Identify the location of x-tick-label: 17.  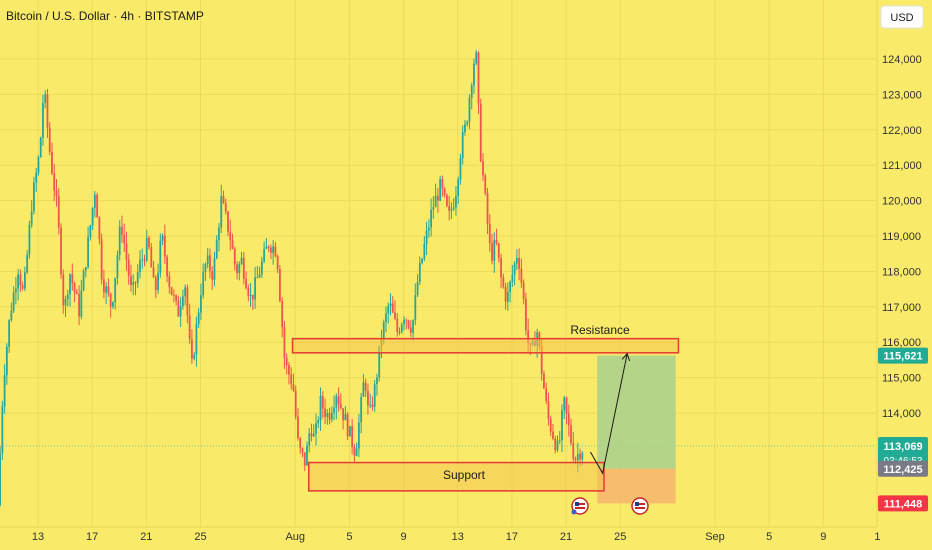
(512, 537).